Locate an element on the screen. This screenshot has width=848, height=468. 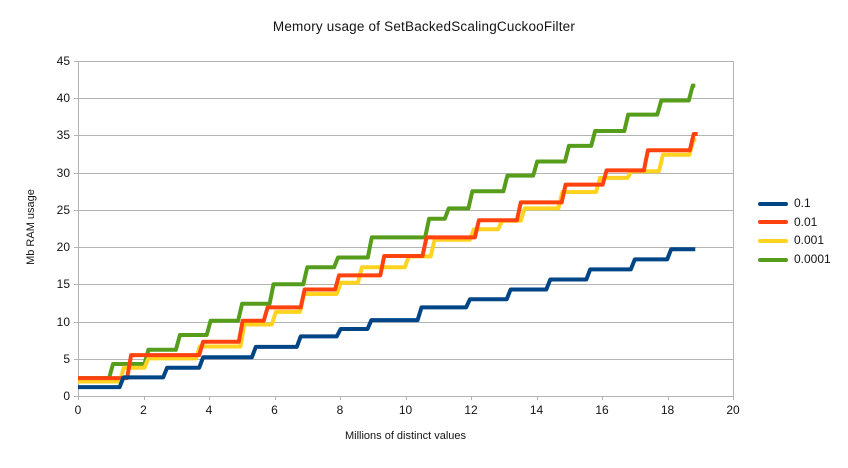
legend-label: 0.0001 is located at coordinates (812, 259).